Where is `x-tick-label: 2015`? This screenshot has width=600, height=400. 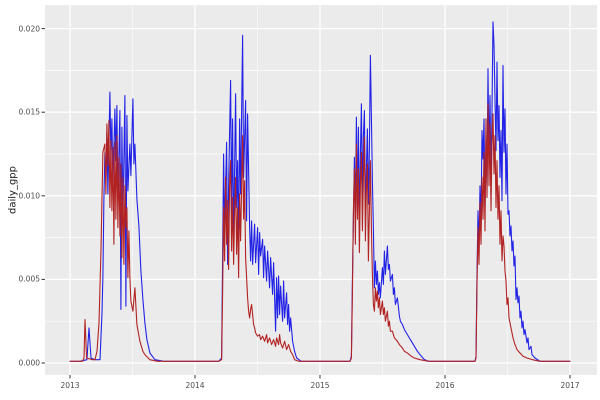 x-tick-label: 2015 is located at coordinates (320, 385).